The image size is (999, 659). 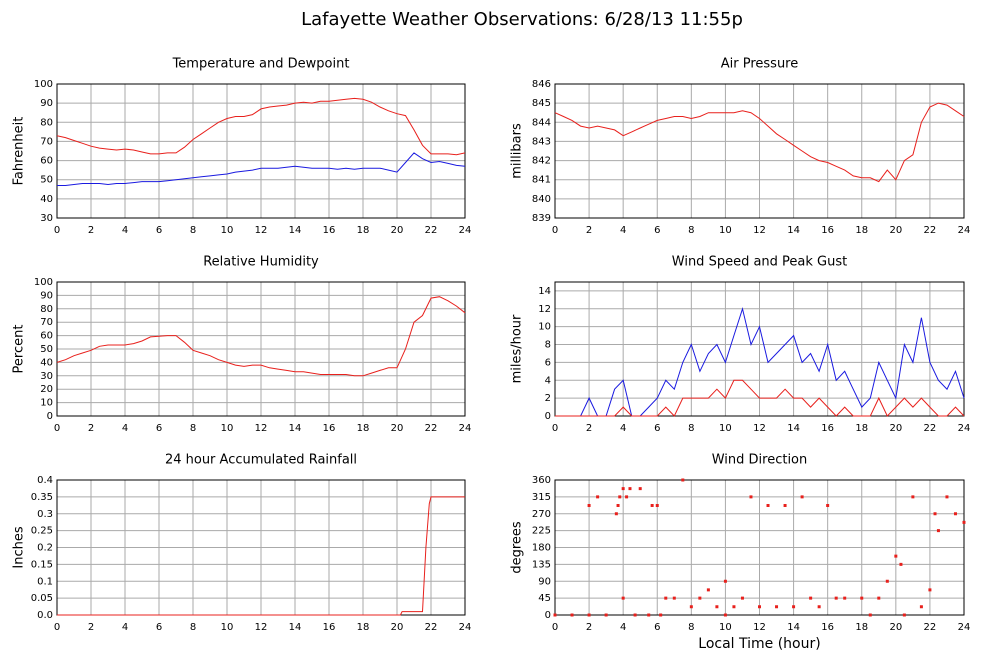 I want to click on y-tick-label: 6, so click(x=548, y=362).